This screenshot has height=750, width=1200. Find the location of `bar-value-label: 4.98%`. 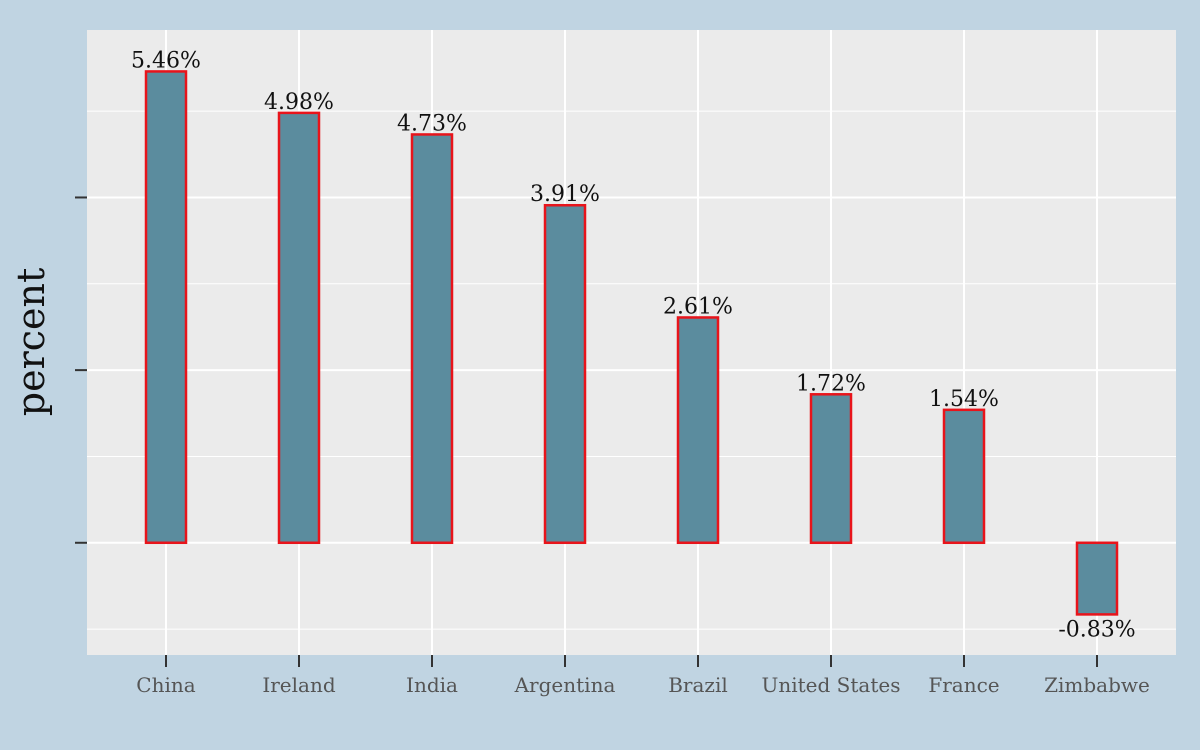

bar-value-label: 4.98% is located at coordinates (299, 102).